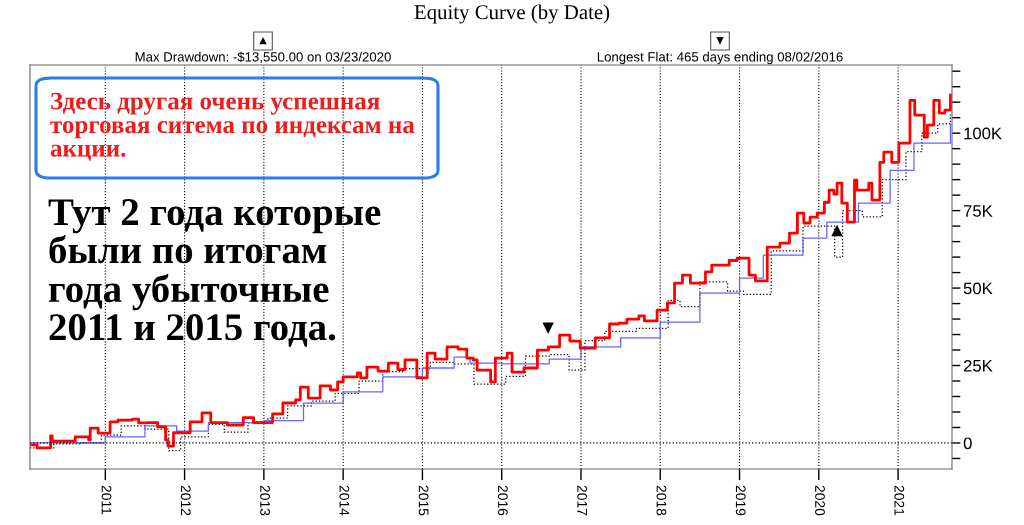 This screenshot has height=525, width=1024. What do you see at coordinates (661, 500) in the screenshot?
I see `x-tick-label: 2018` at bounding box center [661, 500].